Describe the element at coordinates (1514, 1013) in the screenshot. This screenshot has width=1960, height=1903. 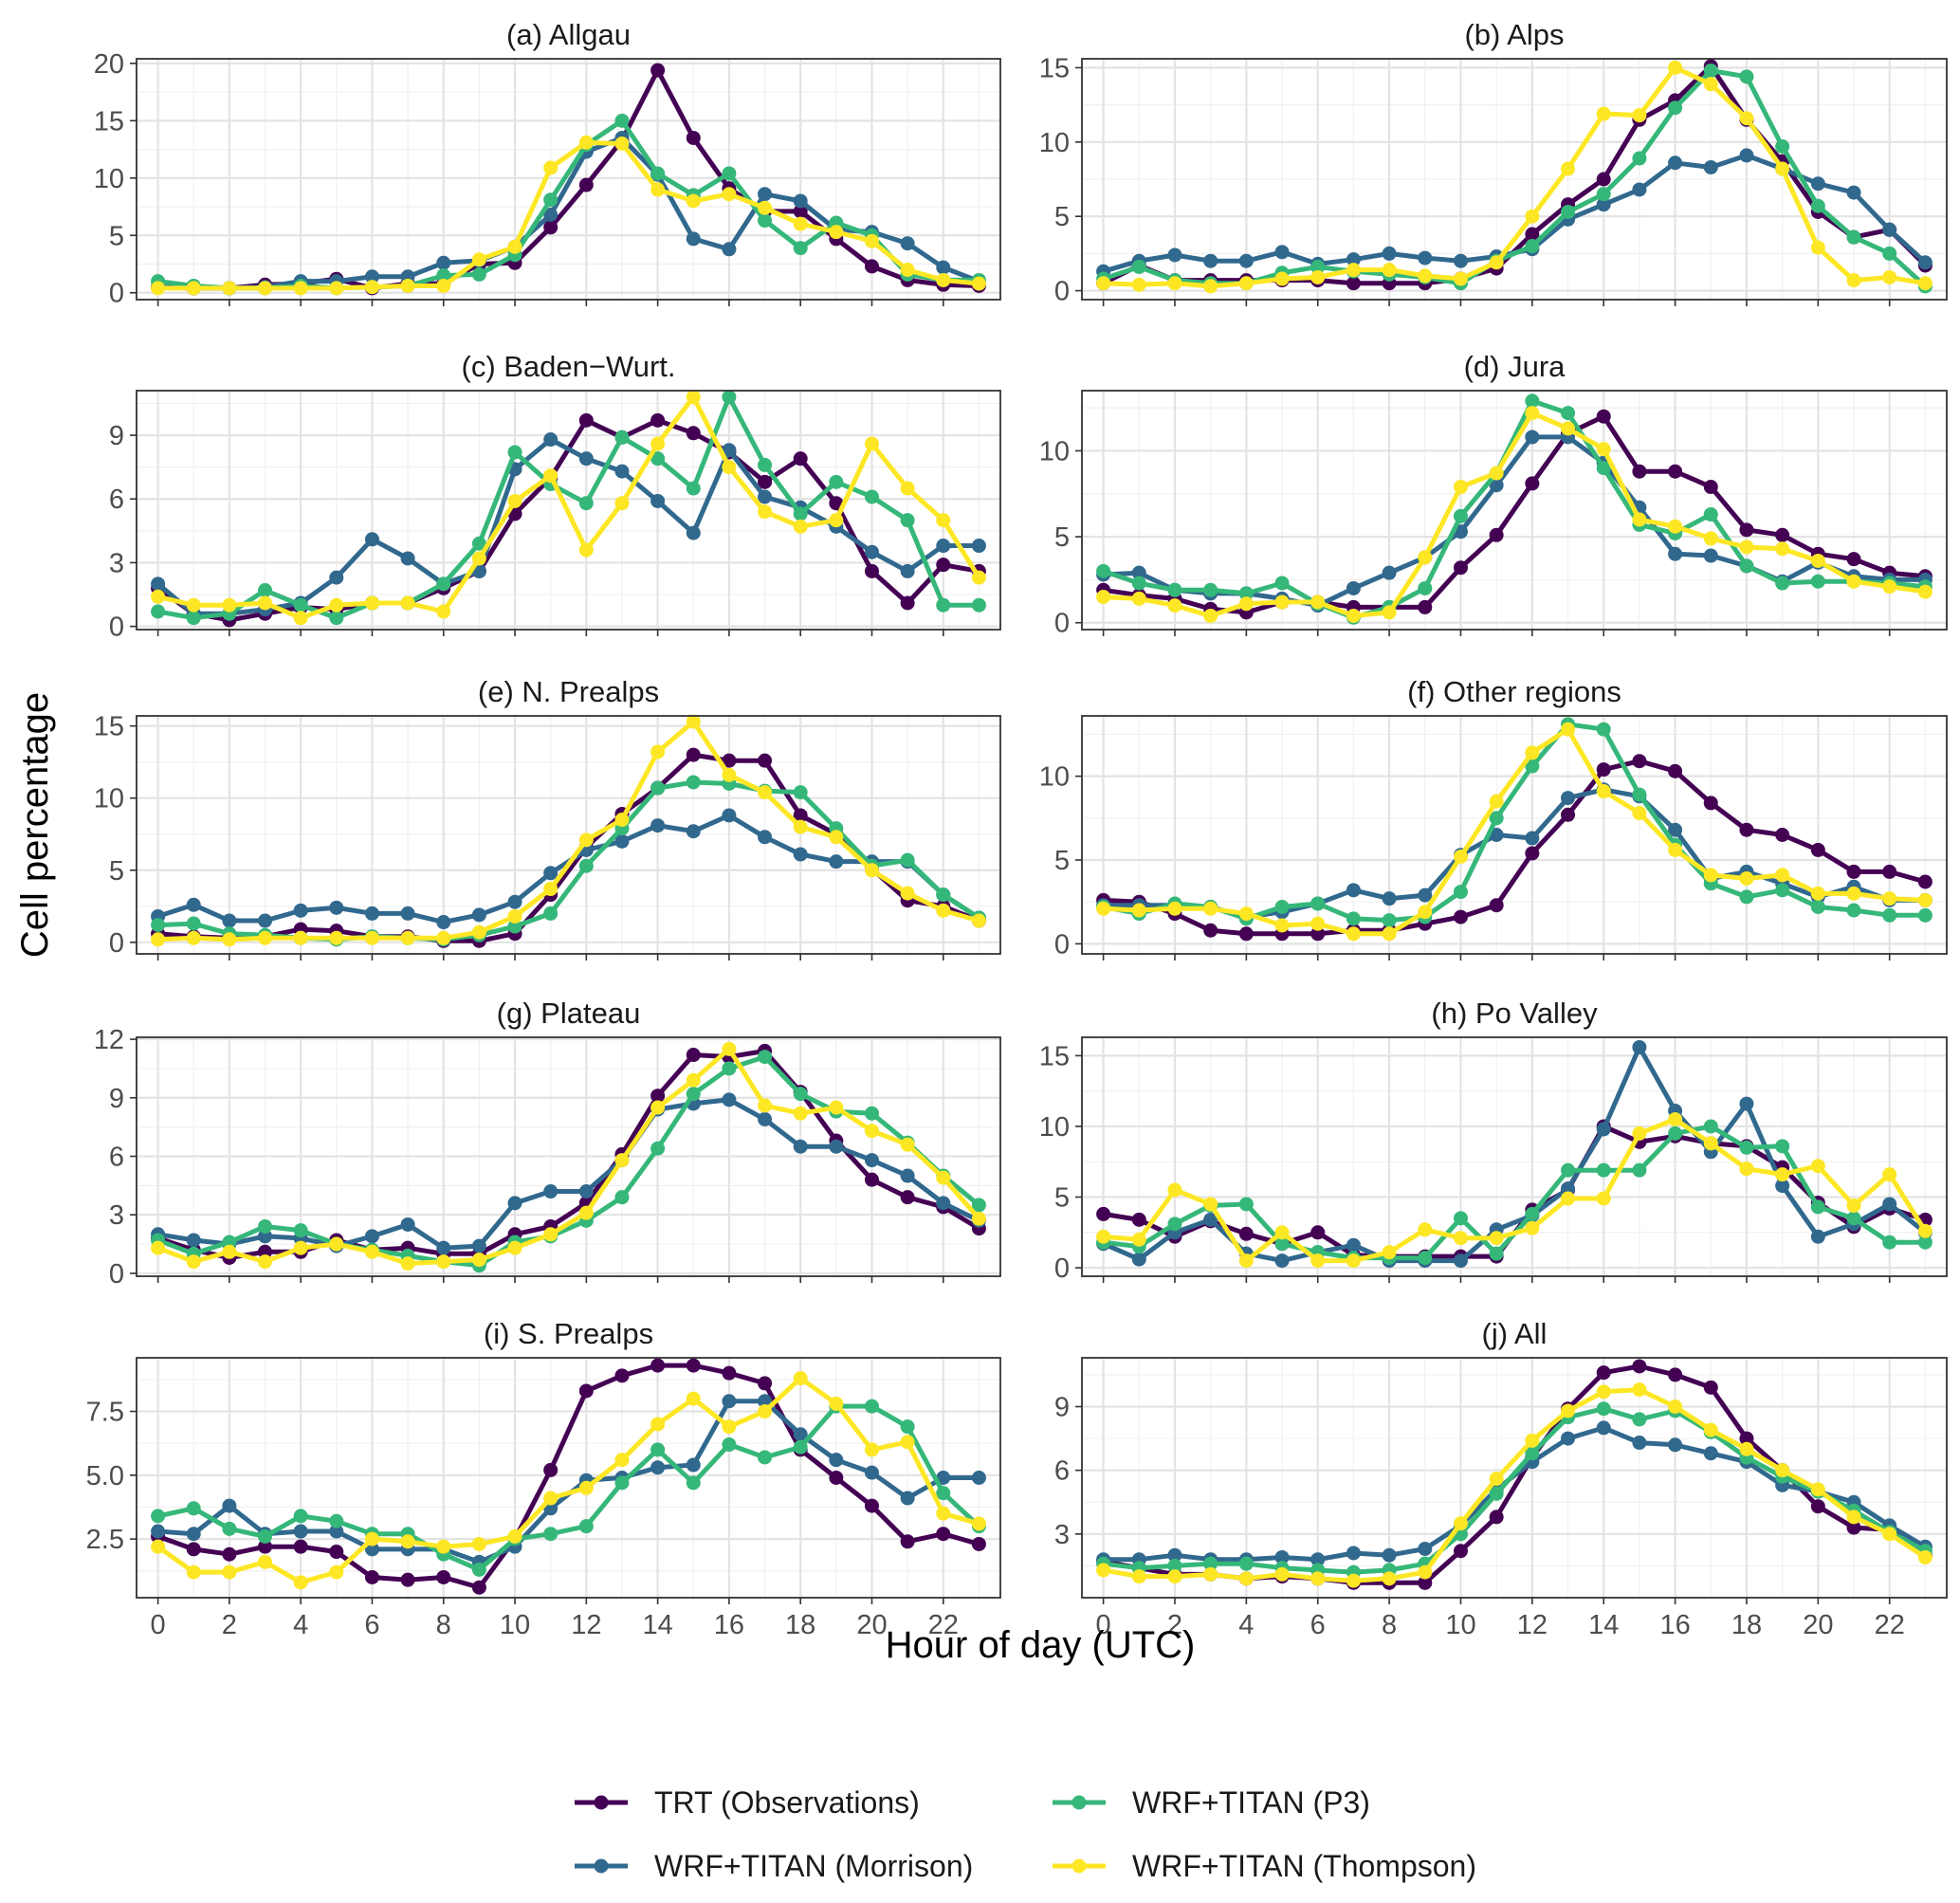
I see `panel-title: (h) Po Valley` at that location.